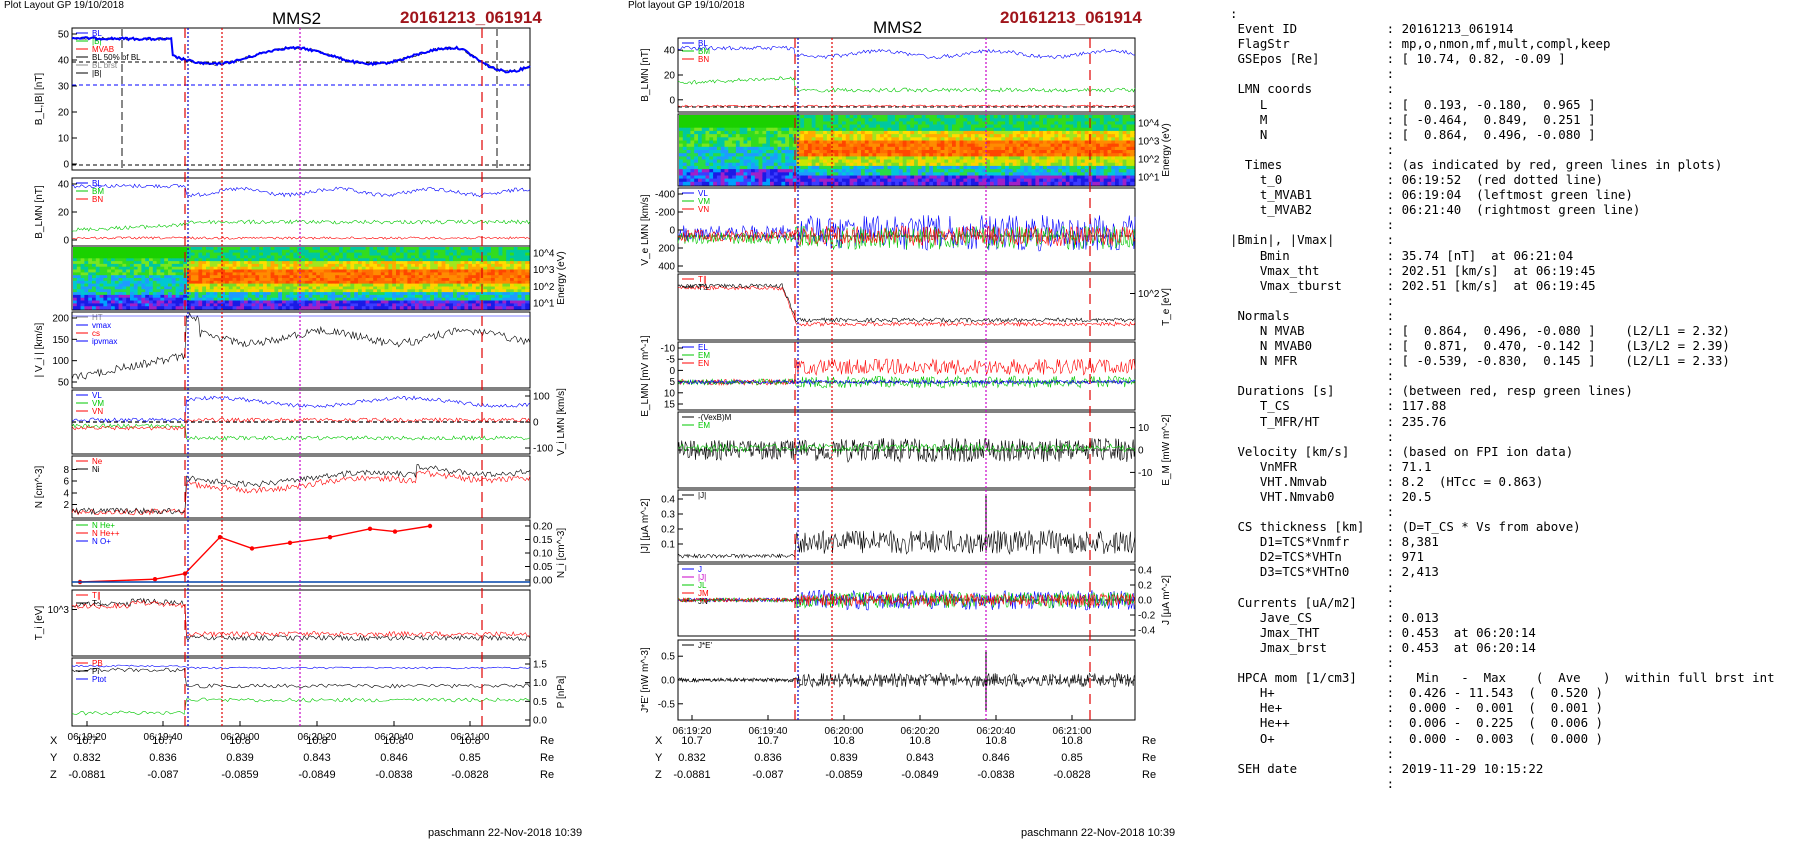 This screenshot has height=841, width=1804. Describe the element at coordinates (394, 737) in the screenshot. I see `x-tick-label: 06:20:40` at that location.